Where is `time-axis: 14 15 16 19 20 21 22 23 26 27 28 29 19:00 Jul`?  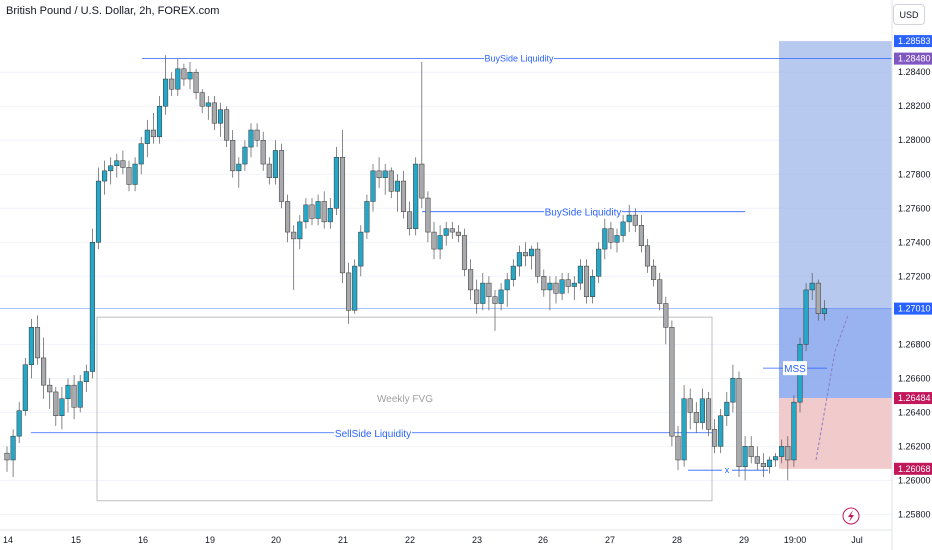 time-axis: 14 15 16 19 20 21 22 23 26 27 28 29 19:00 Jul is located at coordinates (446, 526).